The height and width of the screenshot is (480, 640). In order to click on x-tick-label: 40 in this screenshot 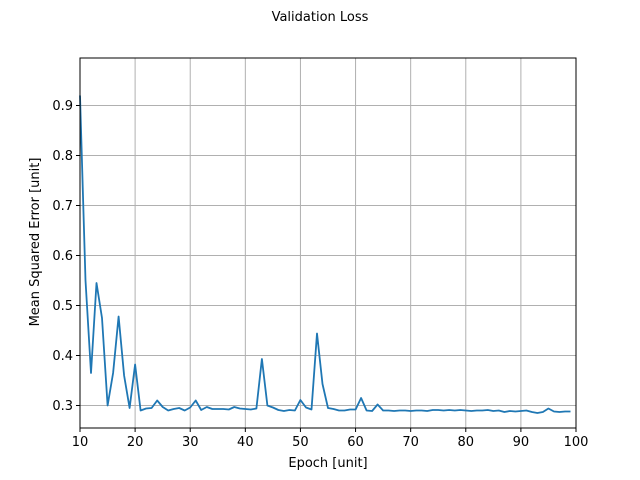, I will do `click(245, 442)`.